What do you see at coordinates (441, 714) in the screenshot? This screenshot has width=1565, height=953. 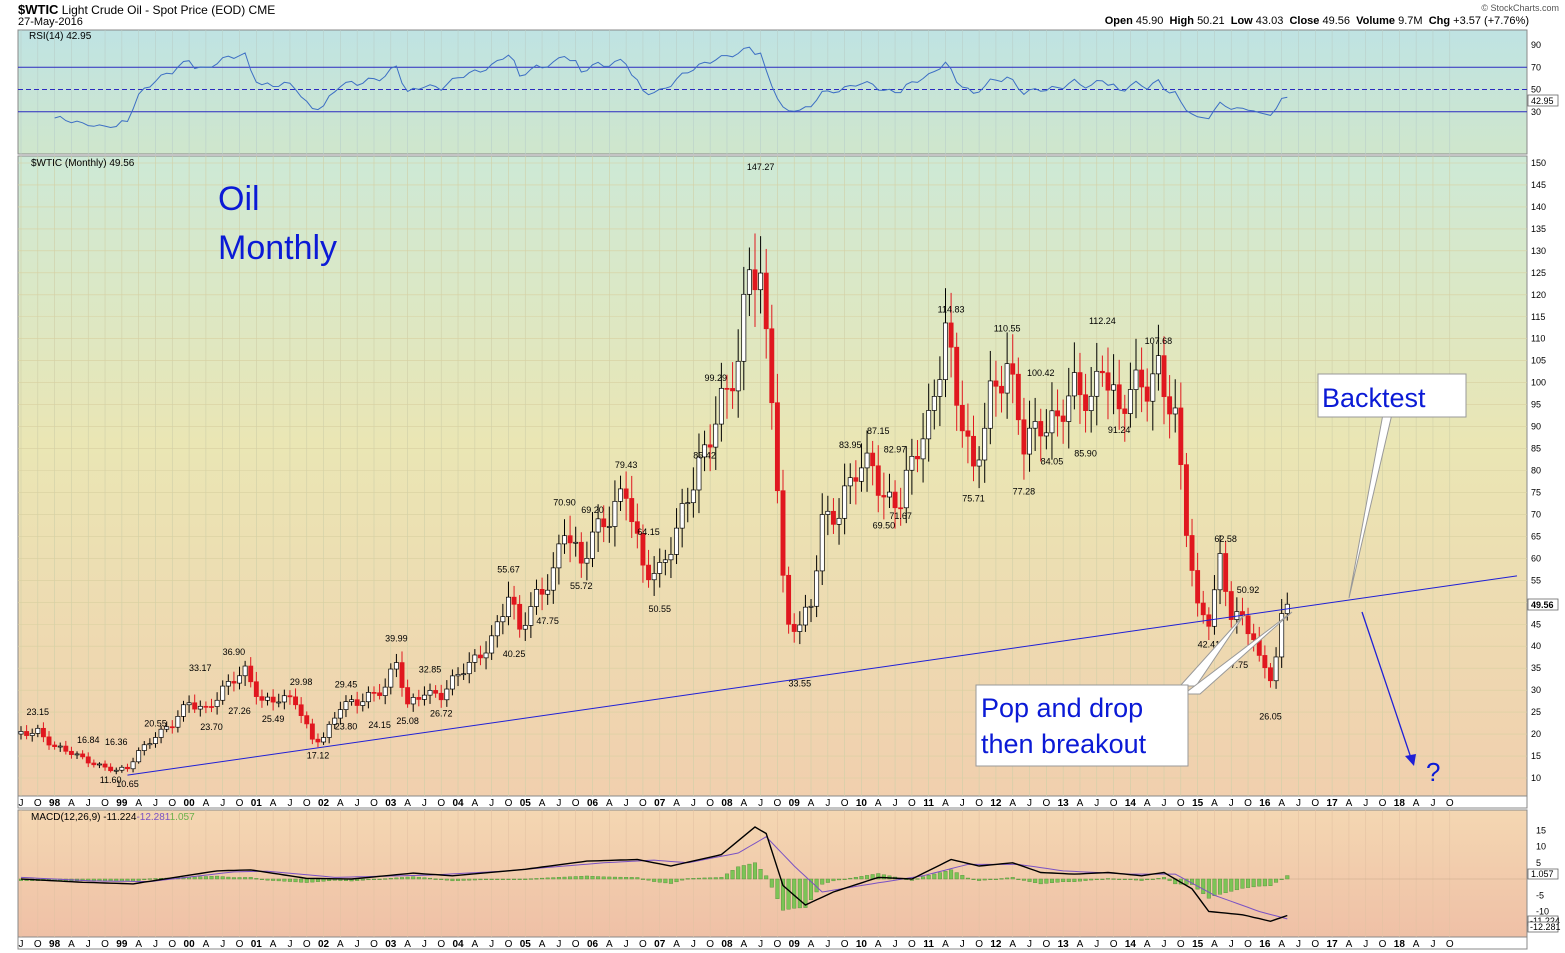 I see `peak-label: 26.72` at bounding box center [441, 714].